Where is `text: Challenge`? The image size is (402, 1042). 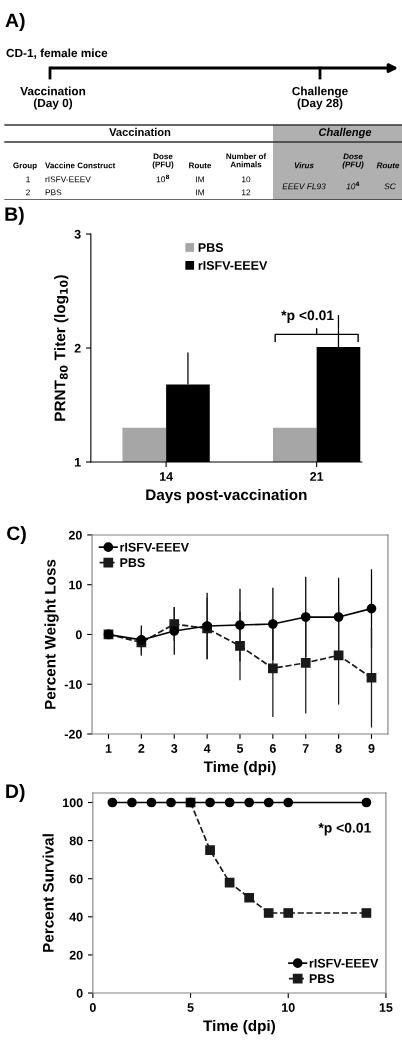 text: Challenge is located at coordinates (345, 133).